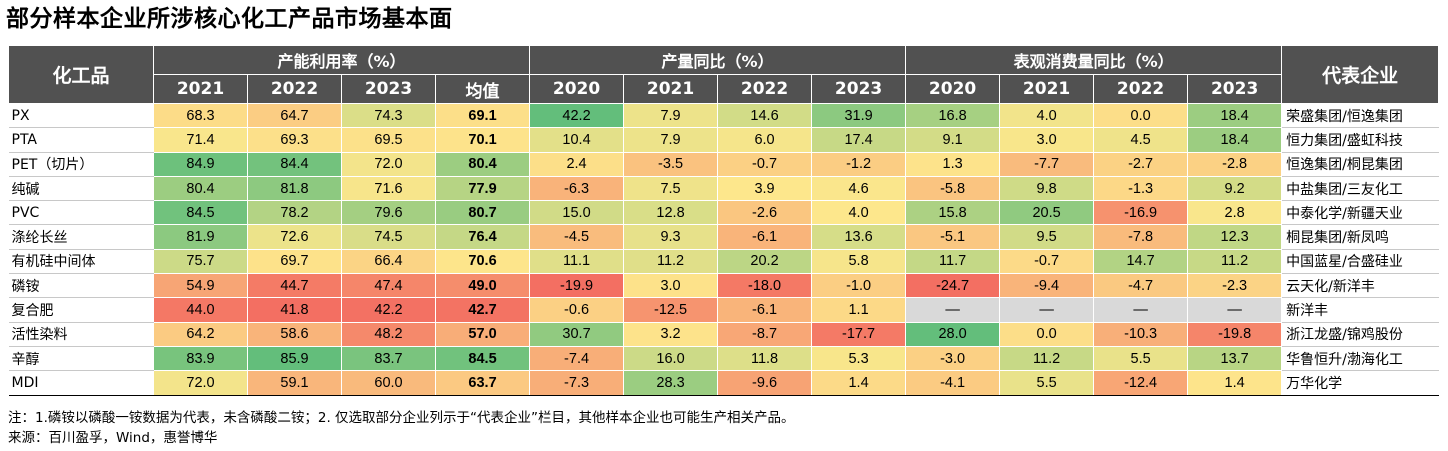 Image resolution: width=1448 pixels, height=451 pixels. I want to click on output-yoy-cell: -7.3, so click(577, 383).